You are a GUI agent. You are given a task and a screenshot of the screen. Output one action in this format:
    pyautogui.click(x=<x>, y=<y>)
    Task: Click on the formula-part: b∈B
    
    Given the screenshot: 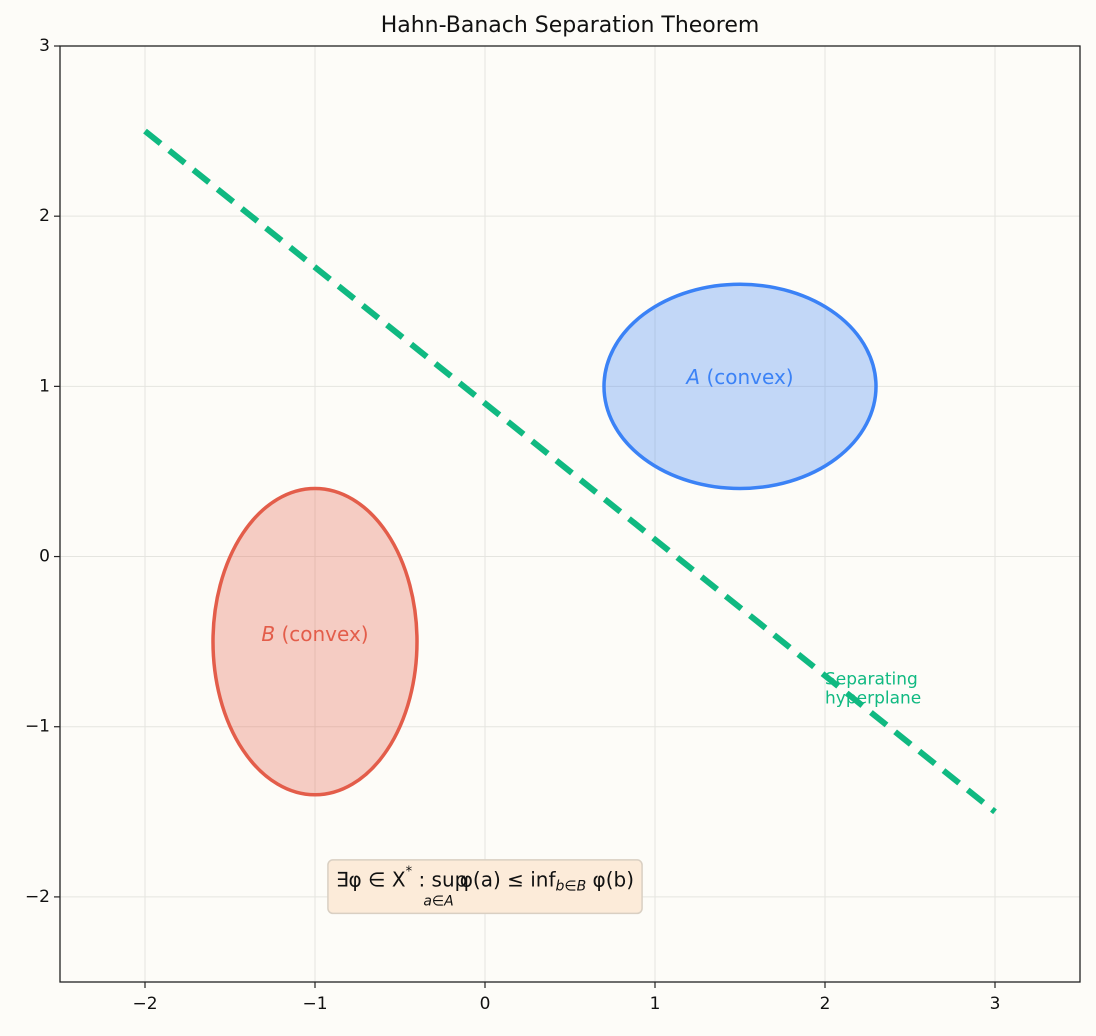 What is the action you would take?
    pyautogui.click(x=571, y=886)
    